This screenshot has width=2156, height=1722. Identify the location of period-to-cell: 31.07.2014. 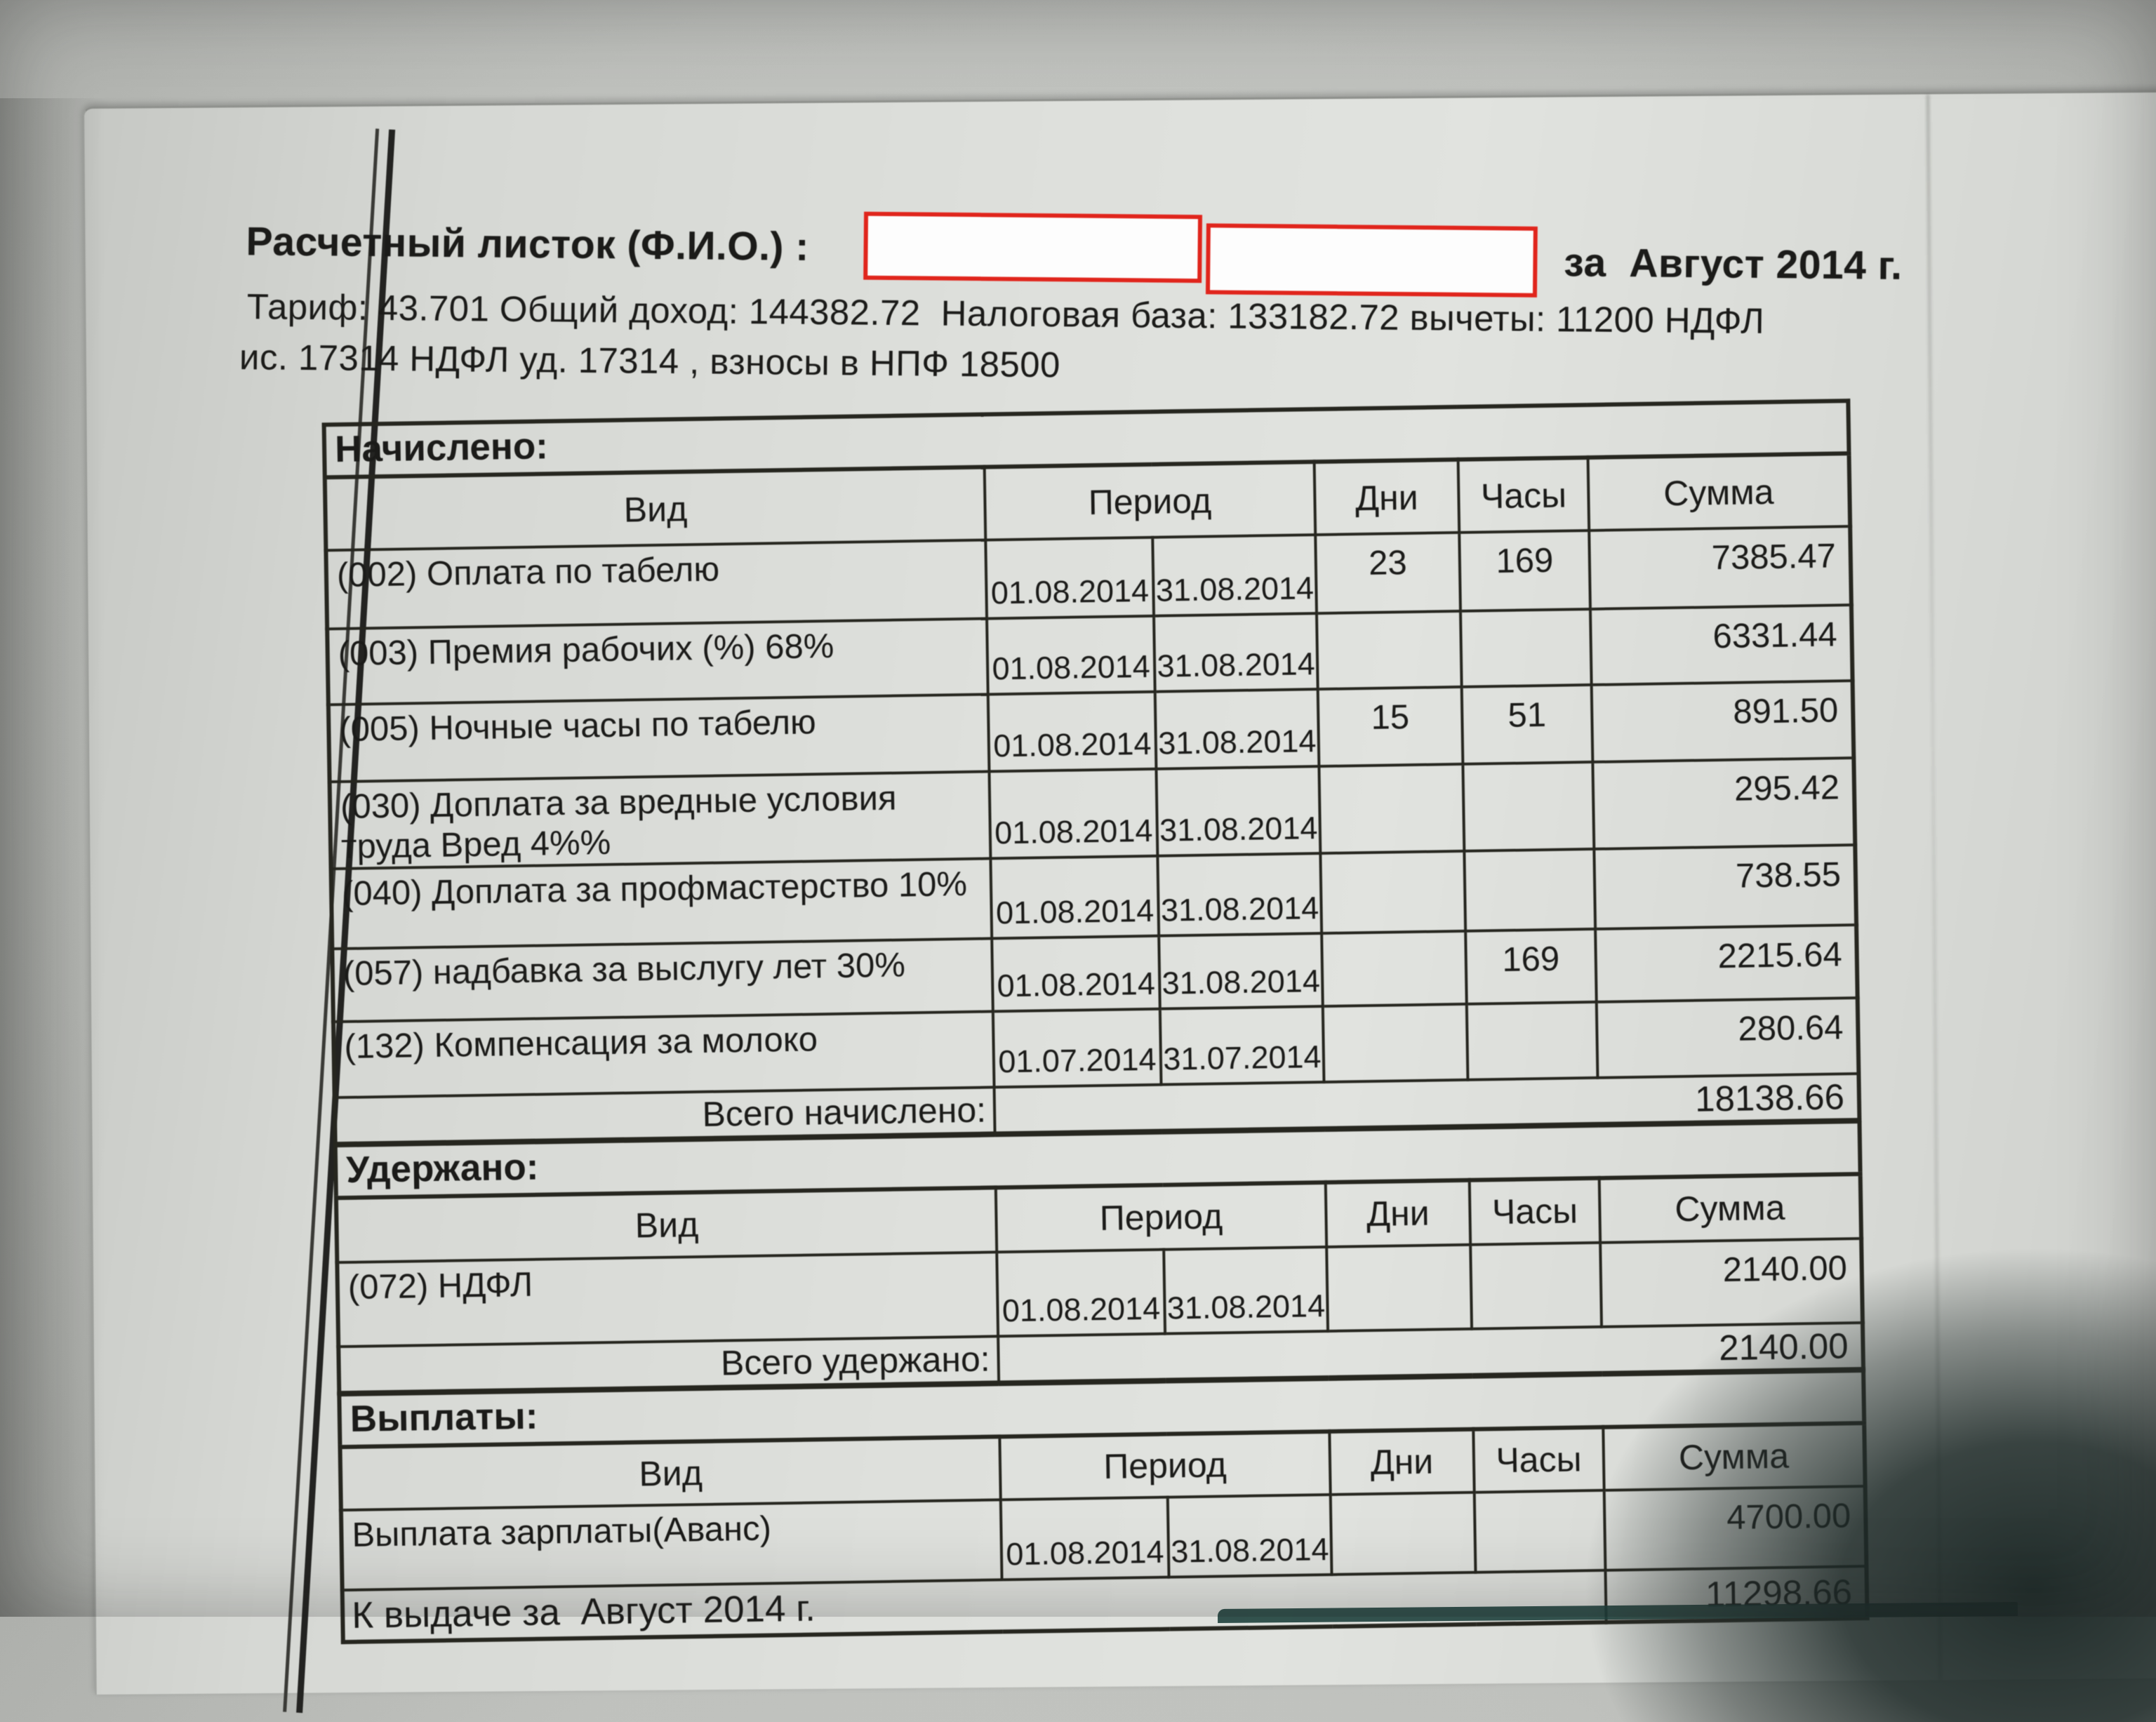
(1241, 1045).